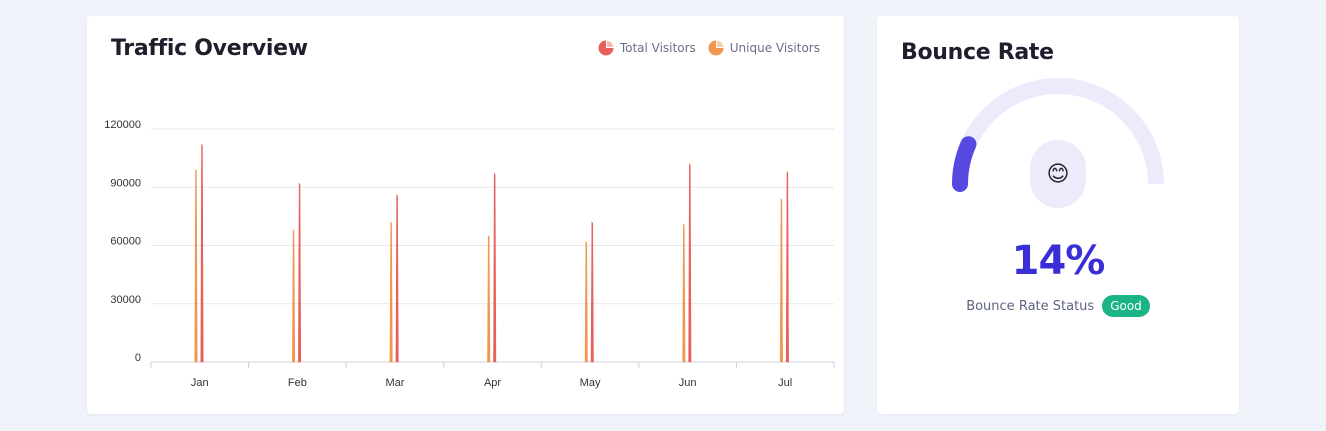  What do you see at coordinates (394, 383) in the screenshot?
I see `x-tick-label: Mar` at bounding box center [394, 383].